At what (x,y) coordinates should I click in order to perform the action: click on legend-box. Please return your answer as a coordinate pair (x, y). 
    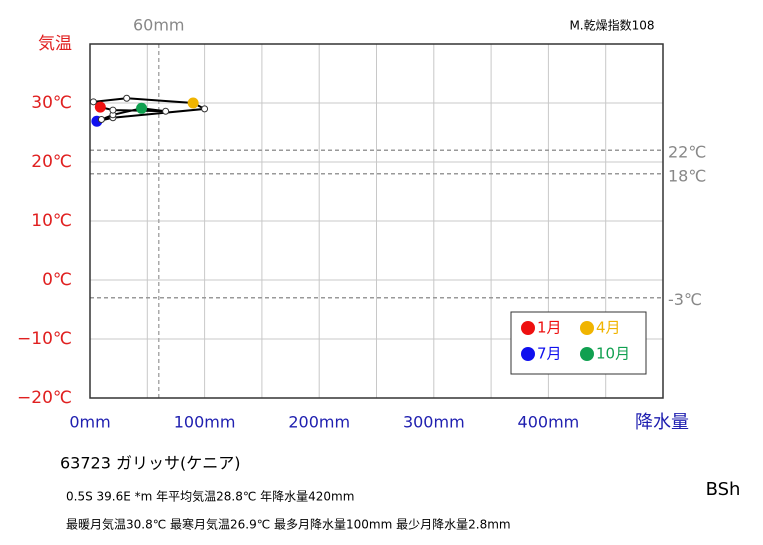
    Looking at the image, I should click on (578, 343).